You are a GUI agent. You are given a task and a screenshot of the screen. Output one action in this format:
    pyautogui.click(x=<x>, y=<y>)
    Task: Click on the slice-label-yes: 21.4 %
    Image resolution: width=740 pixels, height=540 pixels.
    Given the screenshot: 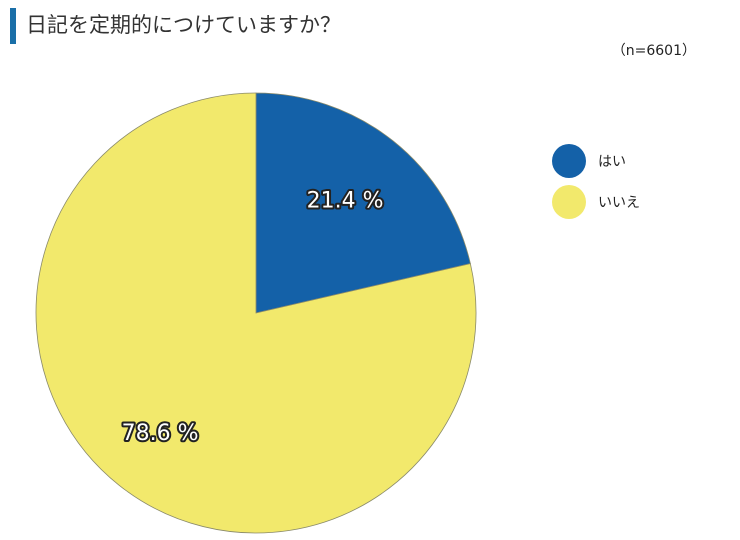 What is the action you would take?
    pyautogui.click(x=345, y=201)
    